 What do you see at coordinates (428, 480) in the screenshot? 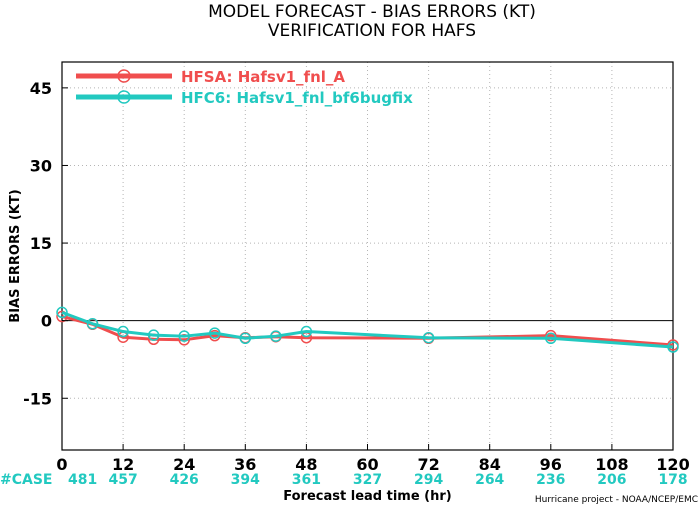
I see `case-count: 294` at bounding box center [428, 480].